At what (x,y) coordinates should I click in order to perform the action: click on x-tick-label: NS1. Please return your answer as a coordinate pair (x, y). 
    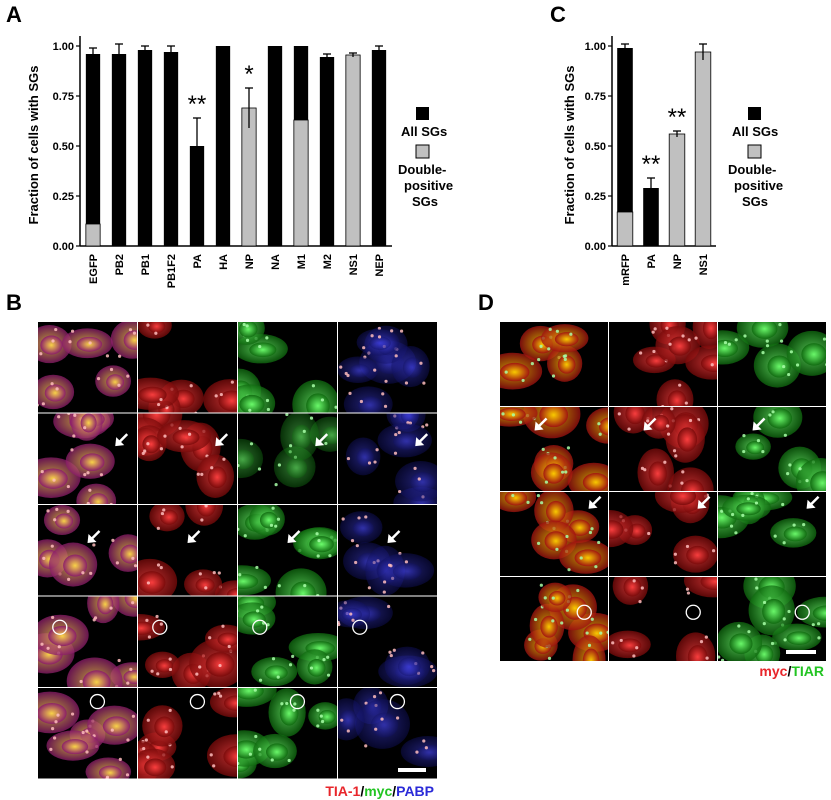
    Looking at the image, I should click on (354, 264).